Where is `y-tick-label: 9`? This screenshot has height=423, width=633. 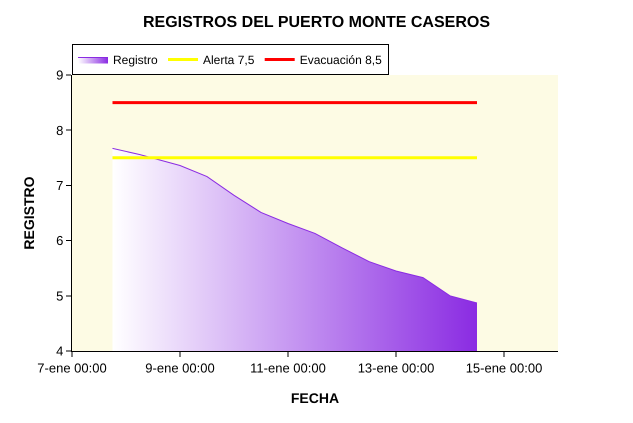
y-tick-label: 9 is located at coordinates (60, 75).